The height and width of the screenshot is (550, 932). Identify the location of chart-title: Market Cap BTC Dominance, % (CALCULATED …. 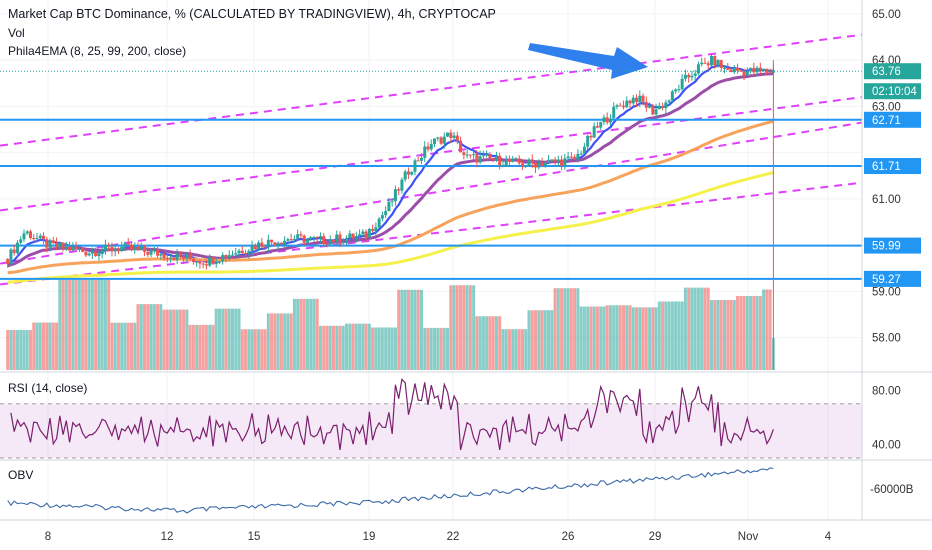
(252, 14).